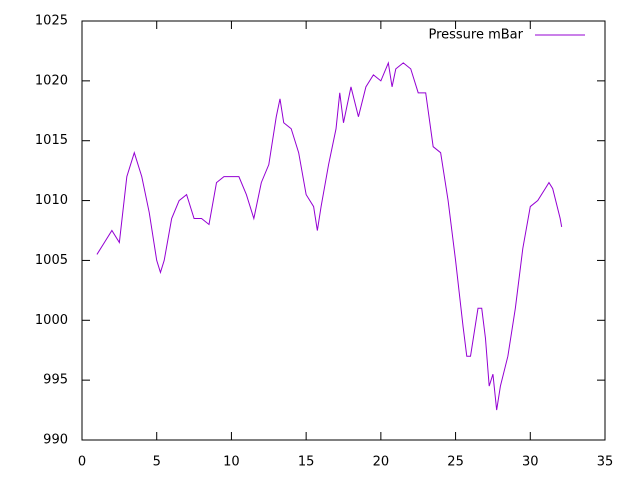 The height and width of the screenshot is (480, 640). Describe the element at coordinates (306, 462) in the screenshot. I see `x-tick-label: 15` at that location.